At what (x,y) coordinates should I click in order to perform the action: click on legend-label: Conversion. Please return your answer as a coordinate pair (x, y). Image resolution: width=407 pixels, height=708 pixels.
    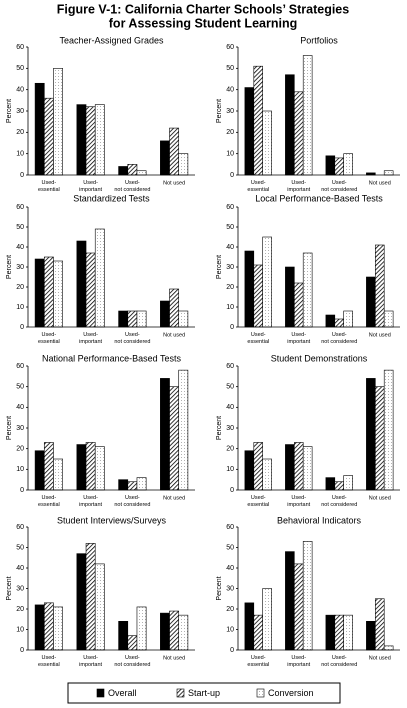
    Looking at the image, I should click on (291, 693).